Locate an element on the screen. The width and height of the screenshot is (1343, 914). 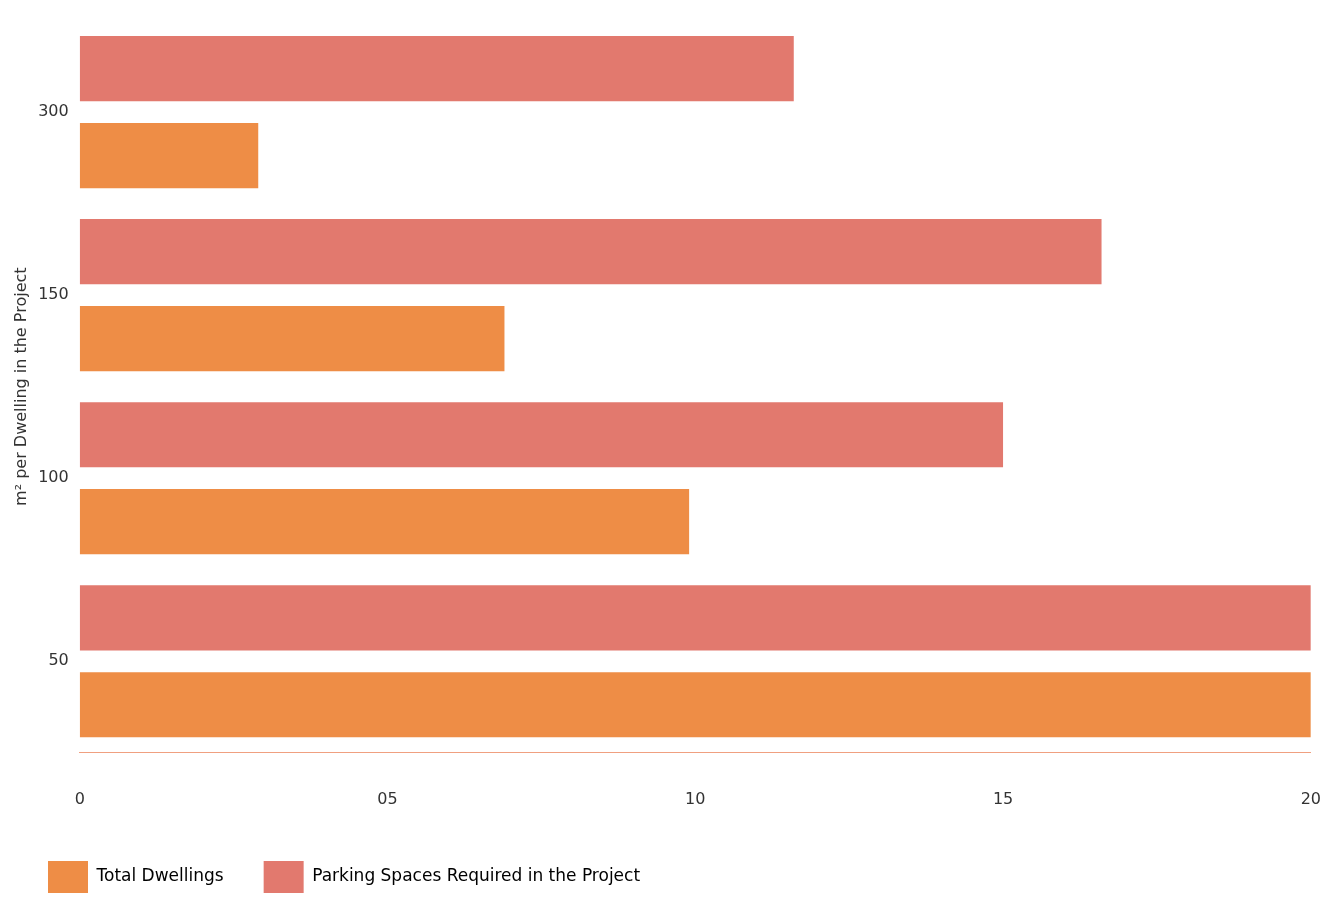
x-tick-label: 15 is located at coordinates (1003, 798).